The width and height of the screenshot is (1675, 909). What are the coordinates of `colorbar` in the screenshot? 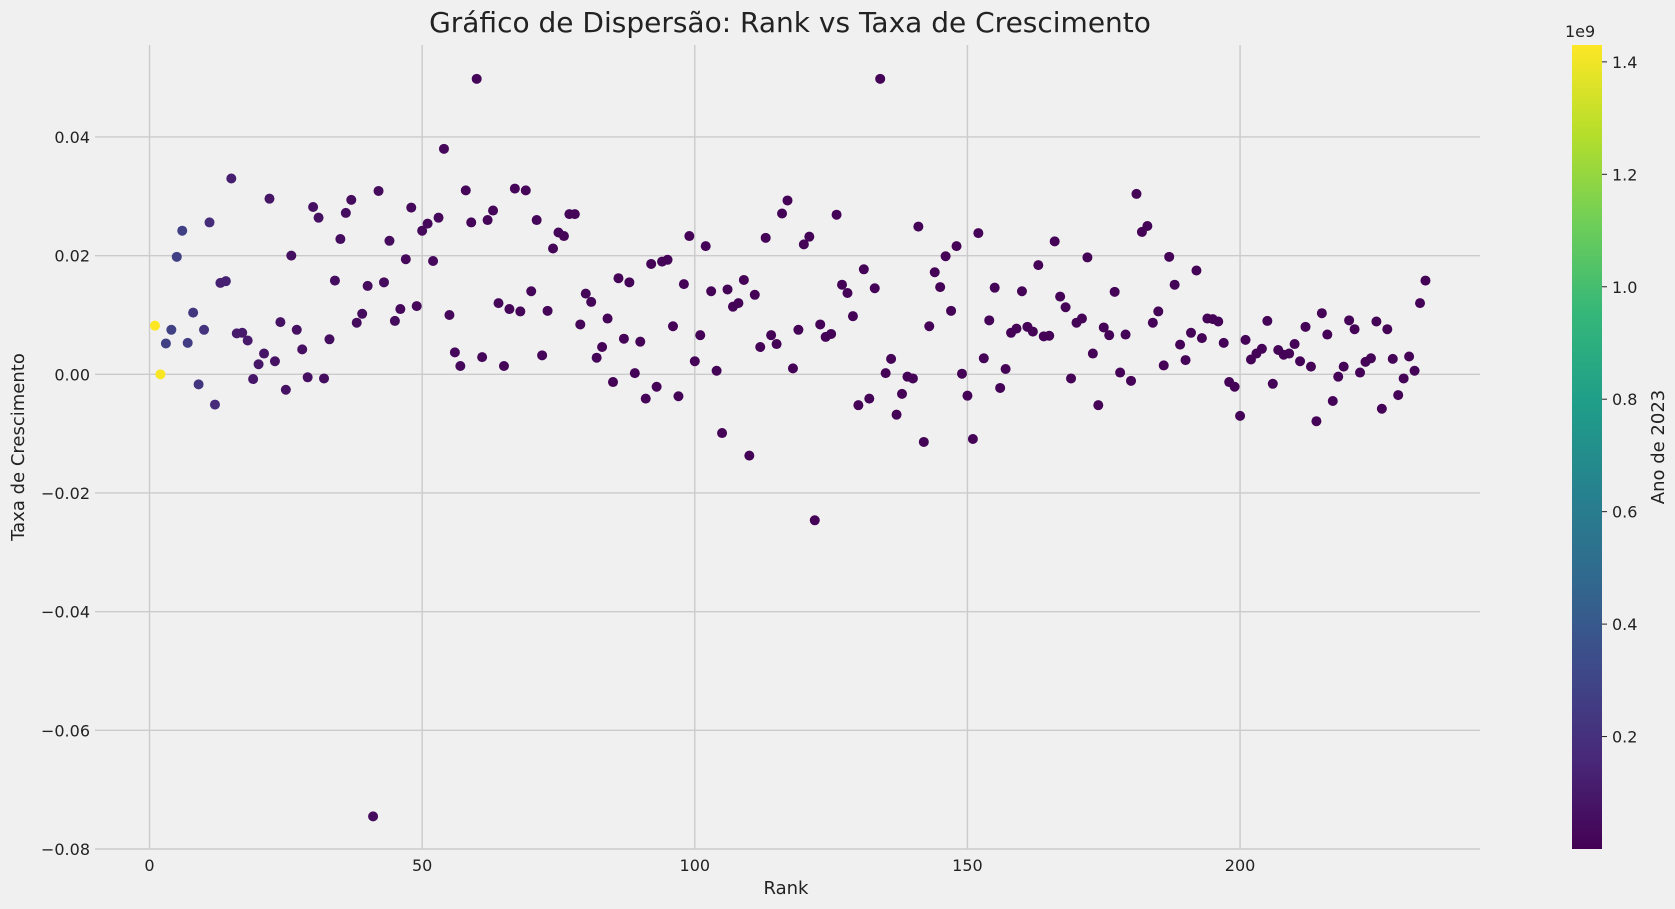 It's located at (1587, 447).